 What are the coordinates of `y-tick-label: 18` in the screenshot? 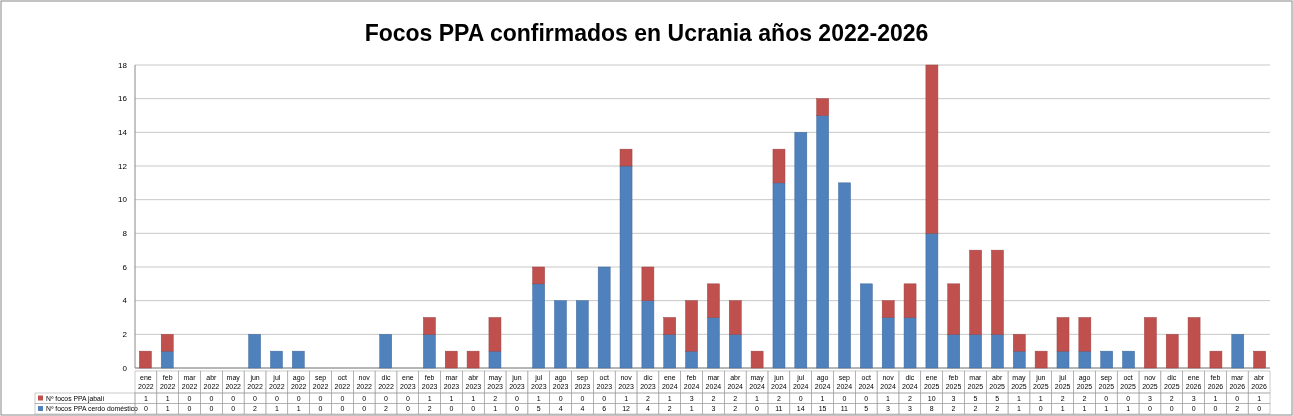 It's located at (123, 65).